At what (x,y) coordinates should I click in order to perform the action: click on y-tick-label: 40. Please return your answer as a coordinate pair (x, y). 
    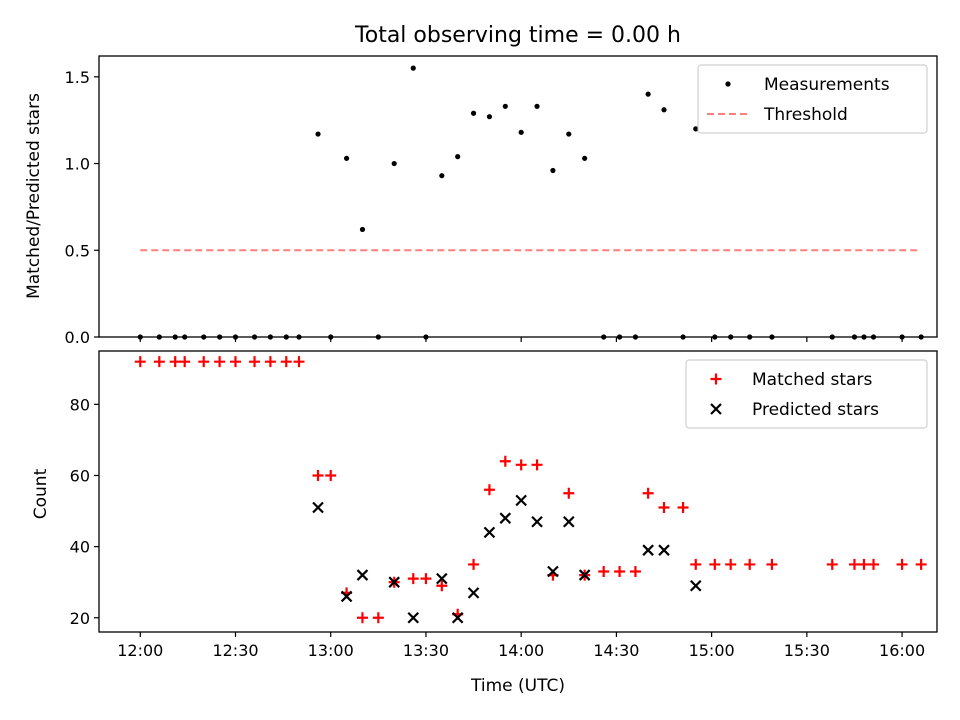
    Looking at the image, I should click on (80, 547).